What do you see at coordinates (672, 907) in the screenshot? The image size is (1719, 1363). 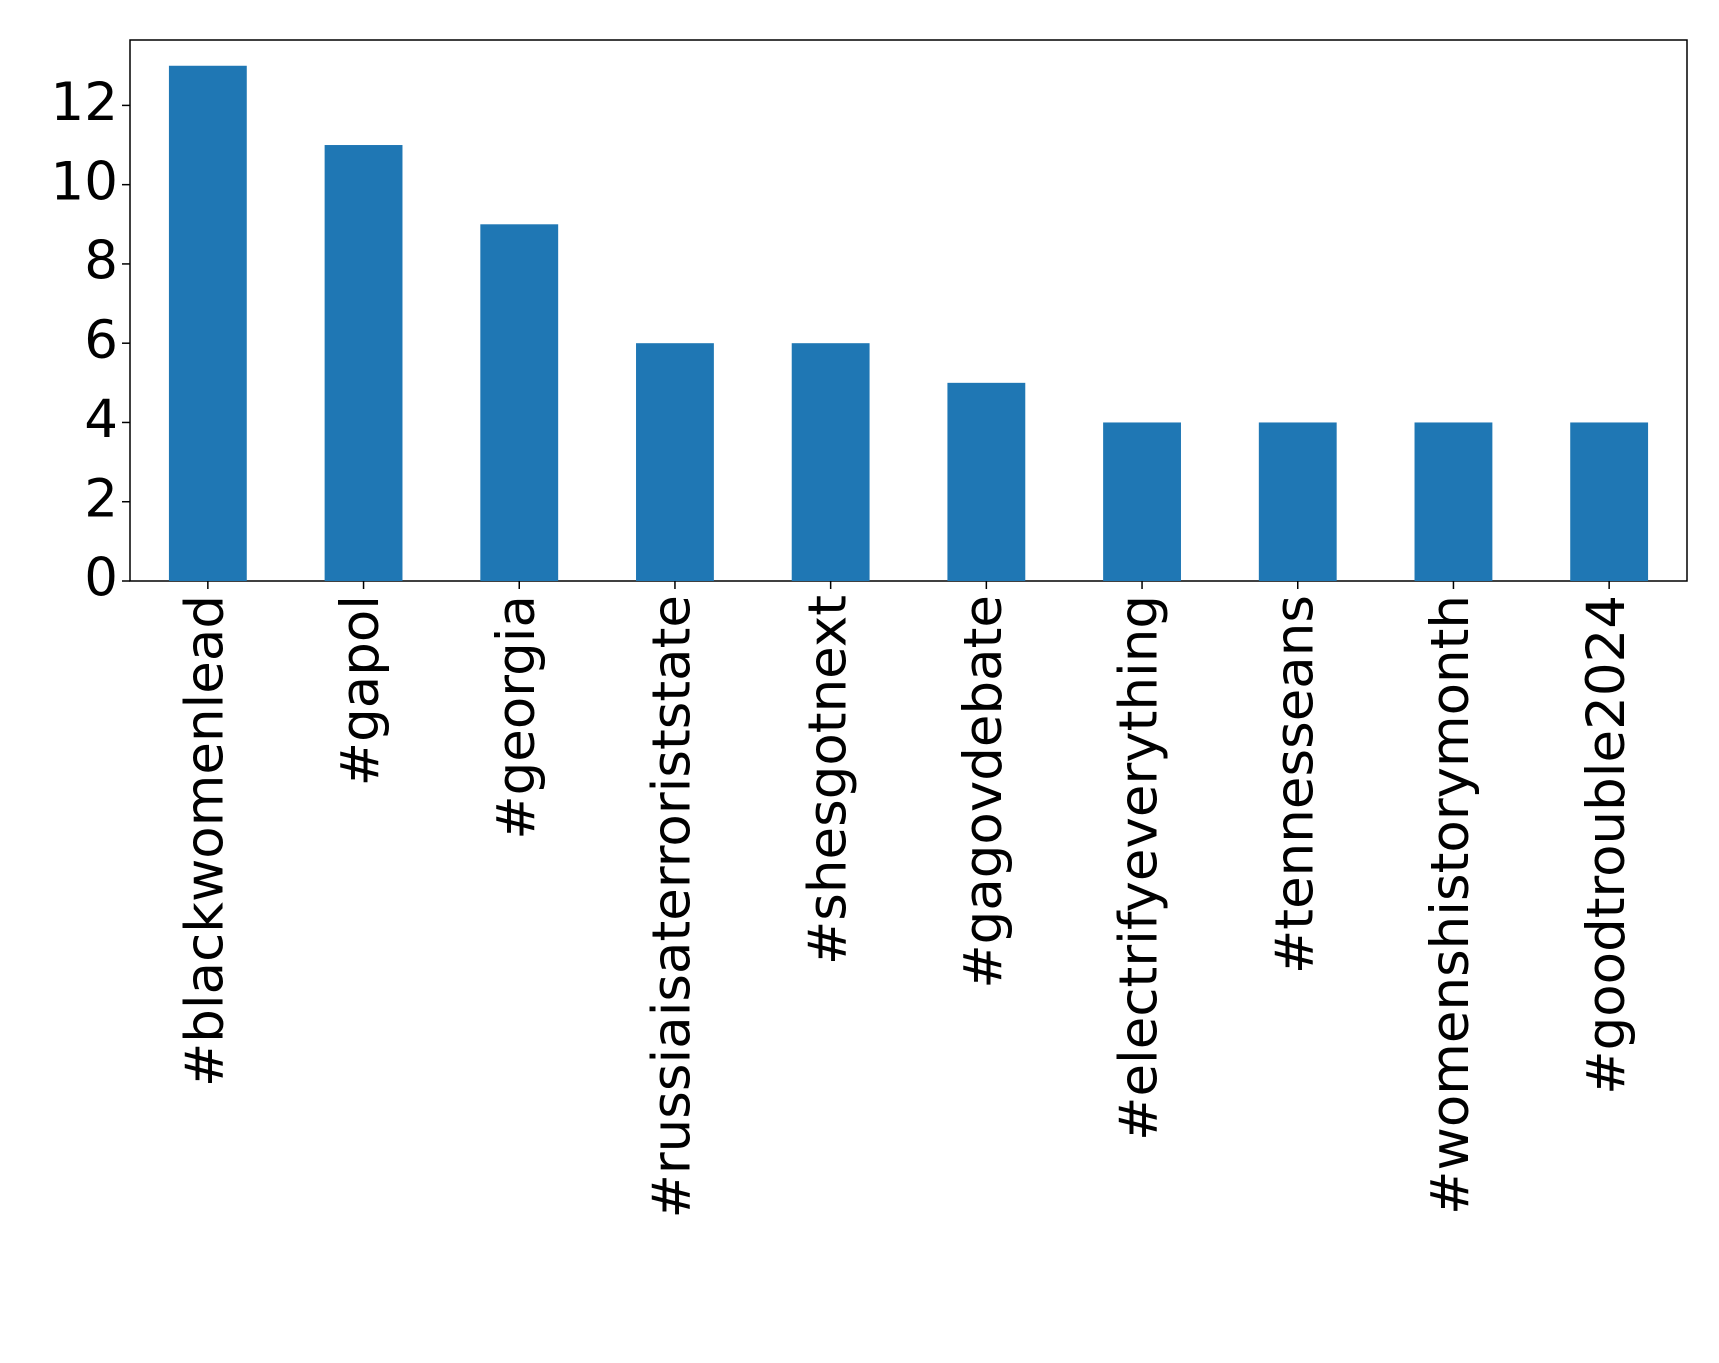 I see `x-tick-label: #russiaisaterroriststate` at bounding box center [672, 907].